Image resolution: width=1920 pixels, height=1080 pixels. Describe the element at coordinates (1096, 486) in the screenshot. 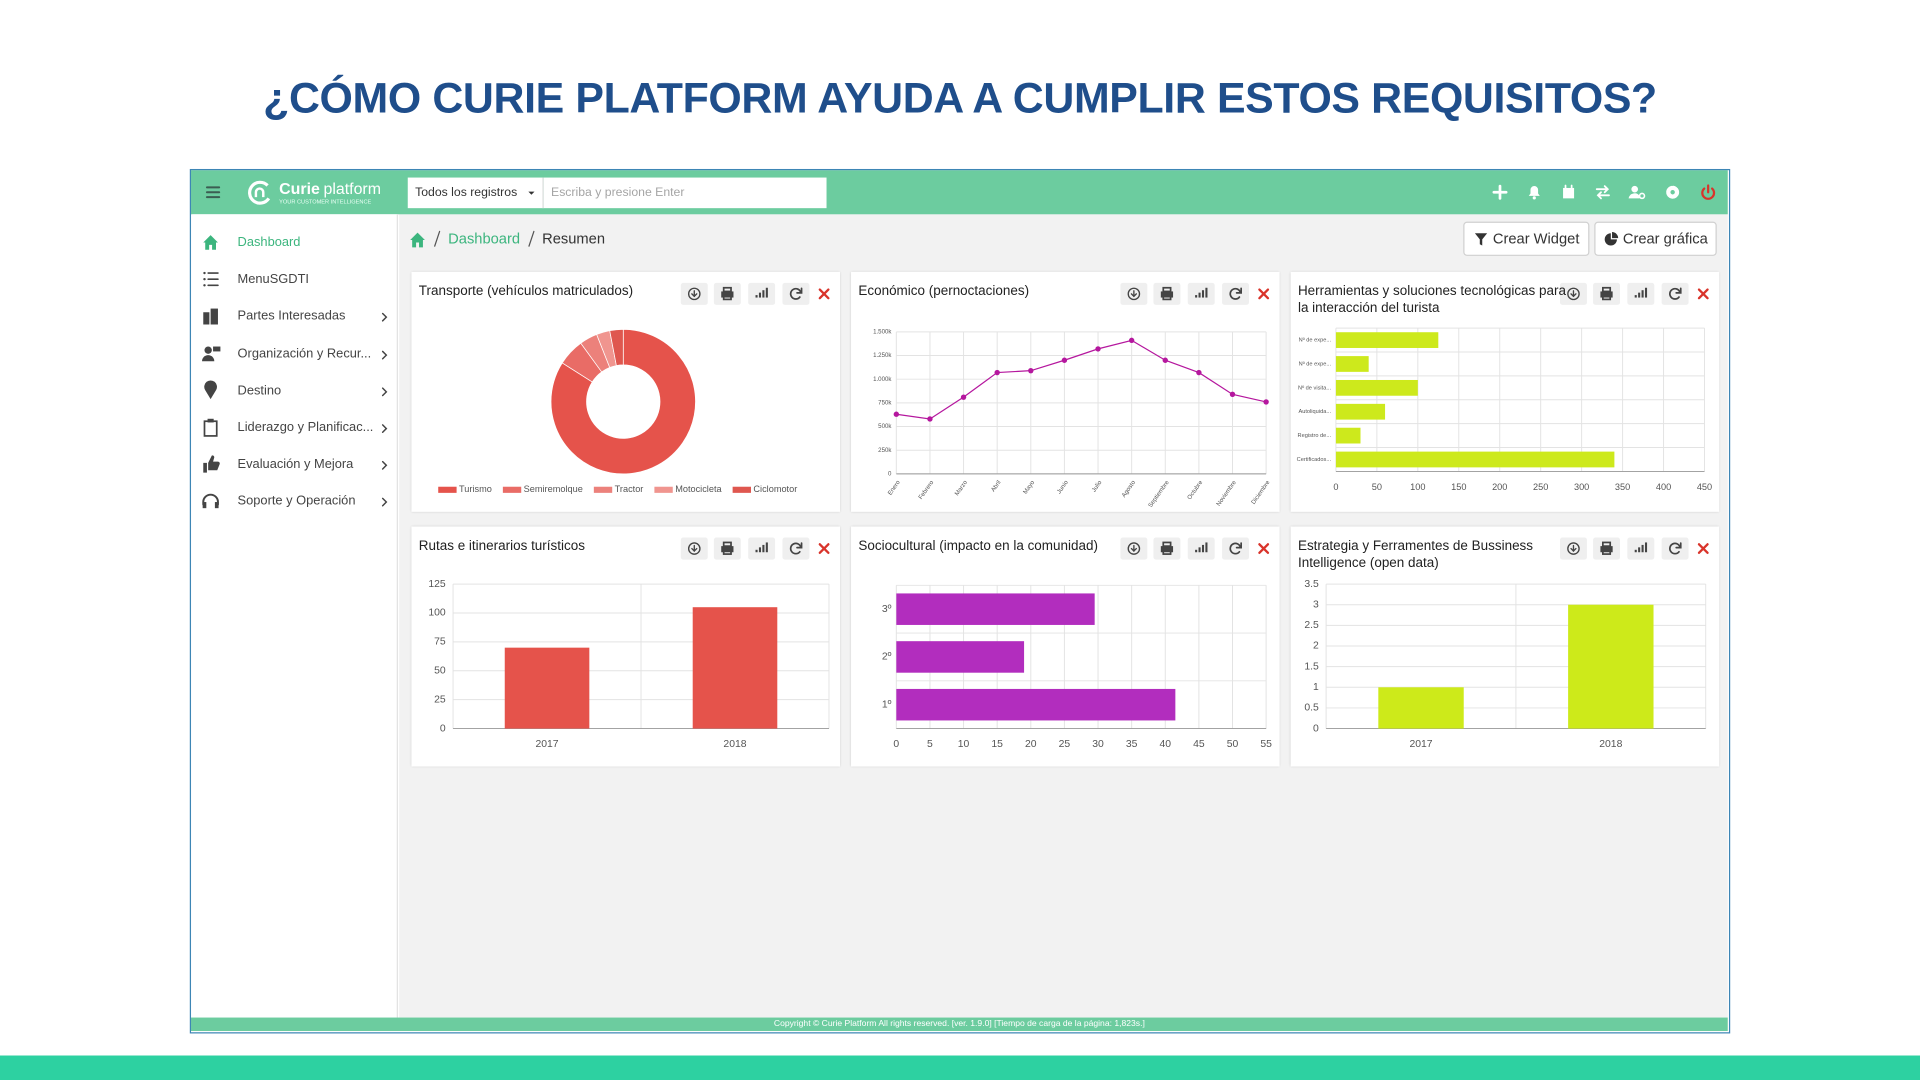

I see `x-tick-label: Julio` at that location.